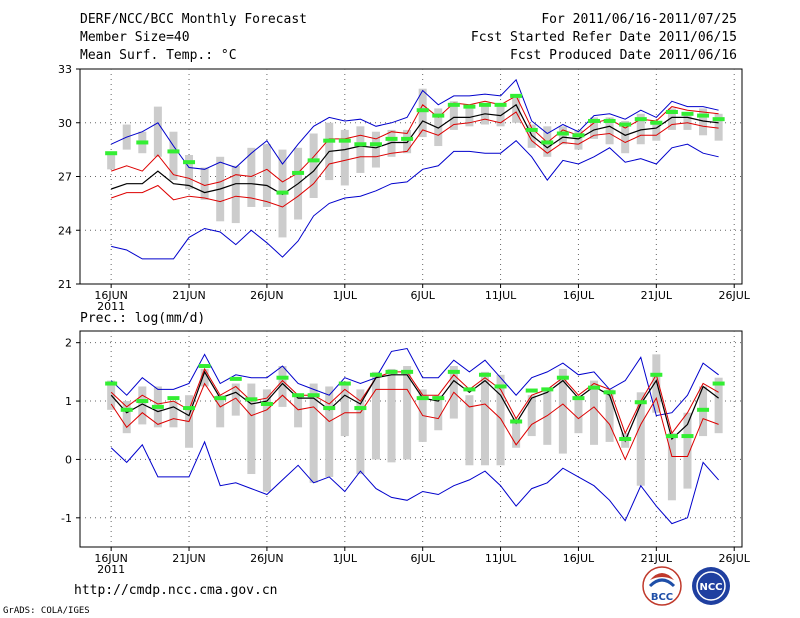  What do you see at coordinates (65, 284) in the screenshot?
I see `y-tick-label: 21` at bounding box center [65, 284].